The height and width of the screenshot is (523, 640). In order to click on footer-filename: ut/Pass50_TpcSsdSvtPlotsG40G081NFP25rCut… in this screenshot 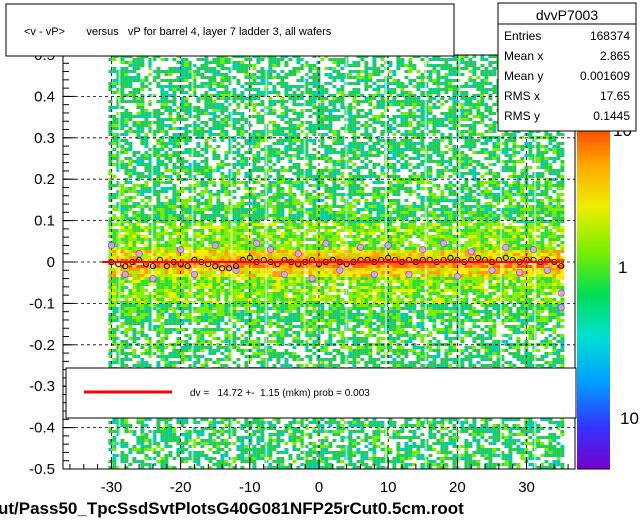, I will do `click(232, 508)`.